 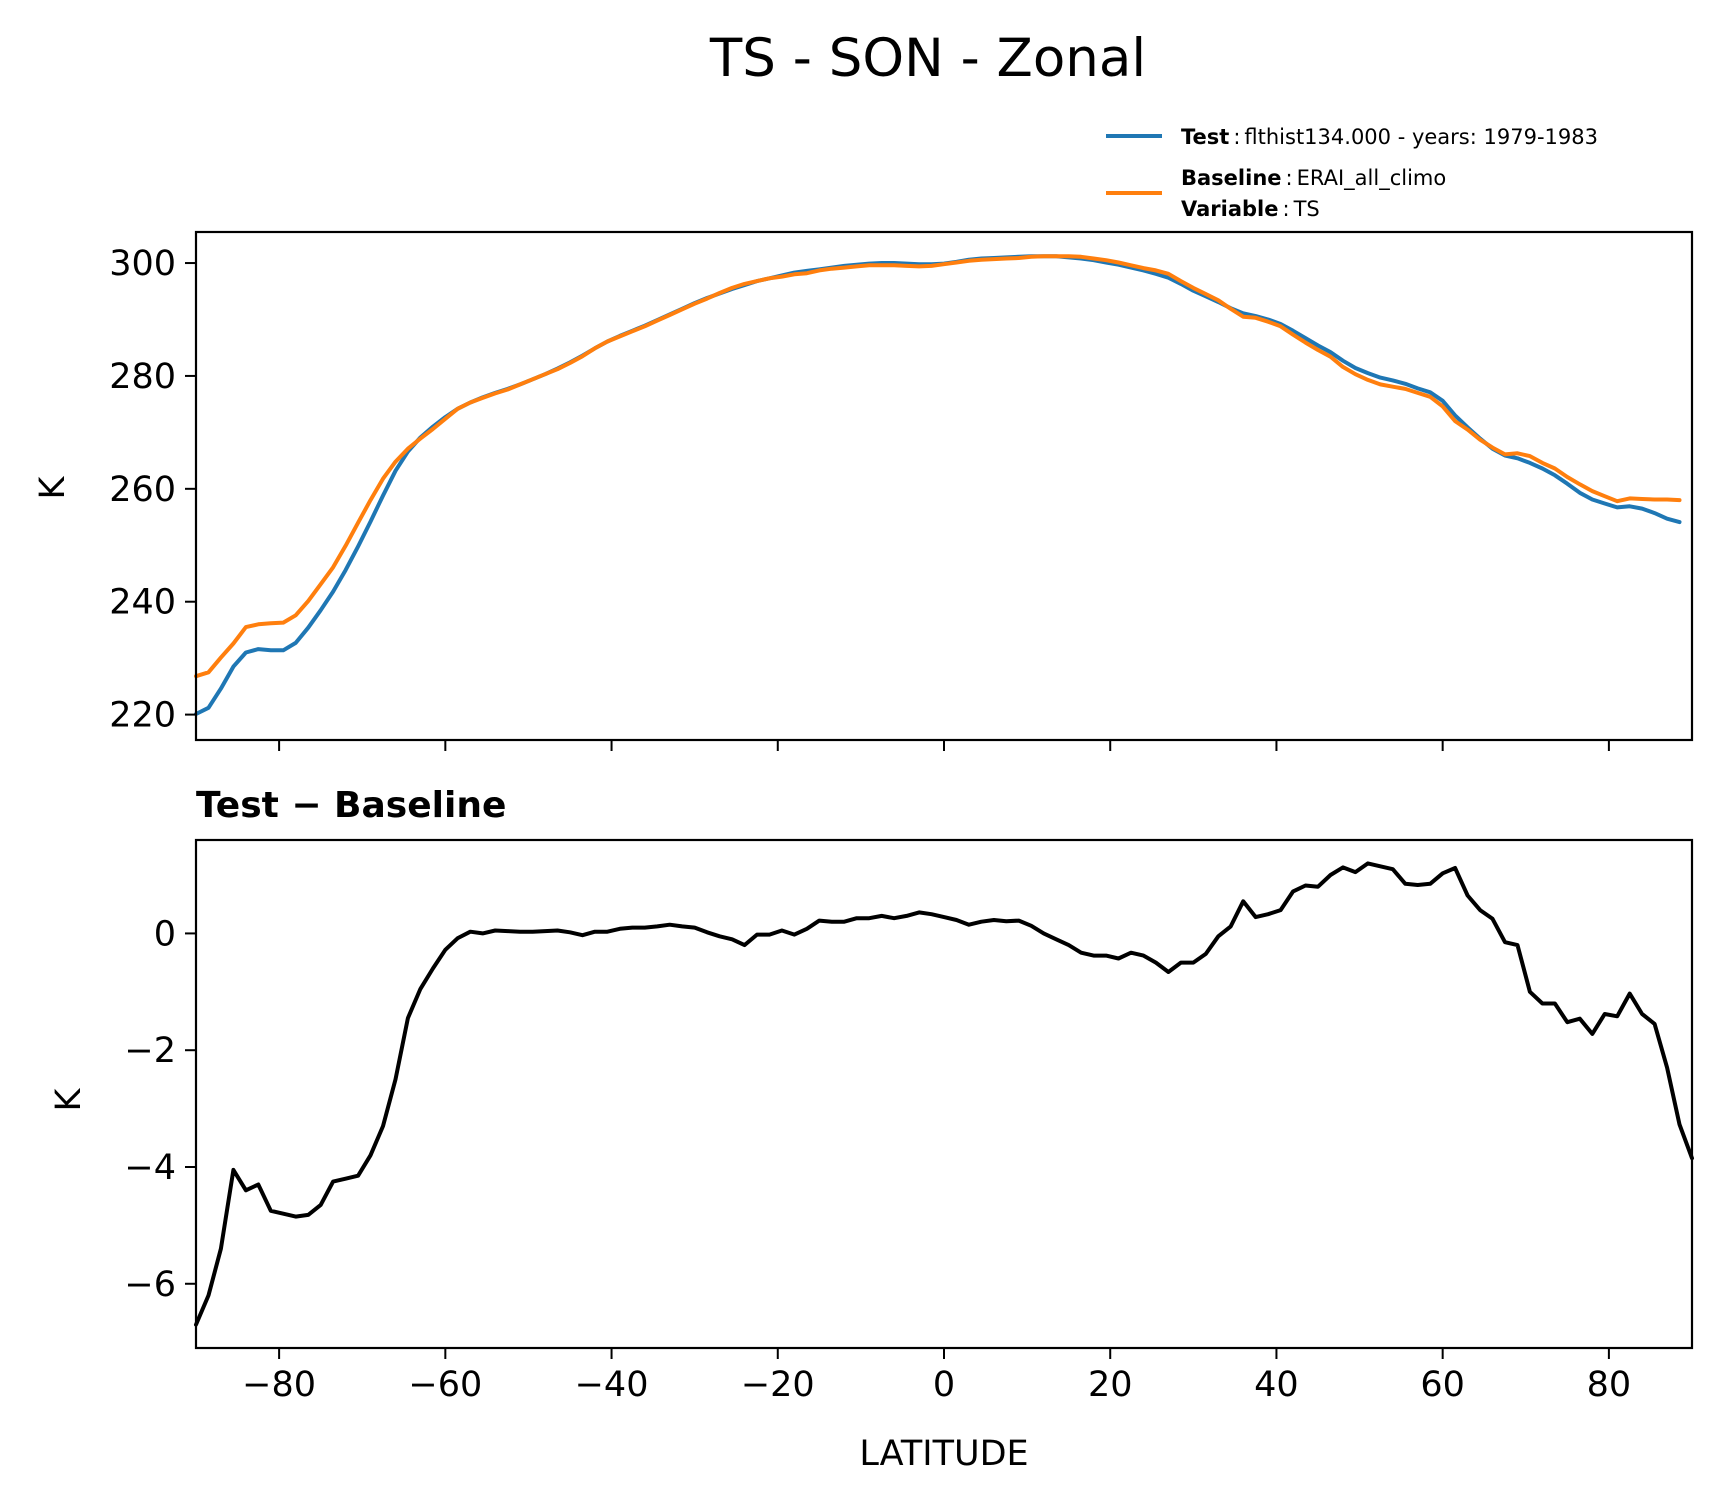 What do you see at coordinates (69, 1099) in the screenshot?
I see `difference-y-label: K` at bounding box center [69, 1099].